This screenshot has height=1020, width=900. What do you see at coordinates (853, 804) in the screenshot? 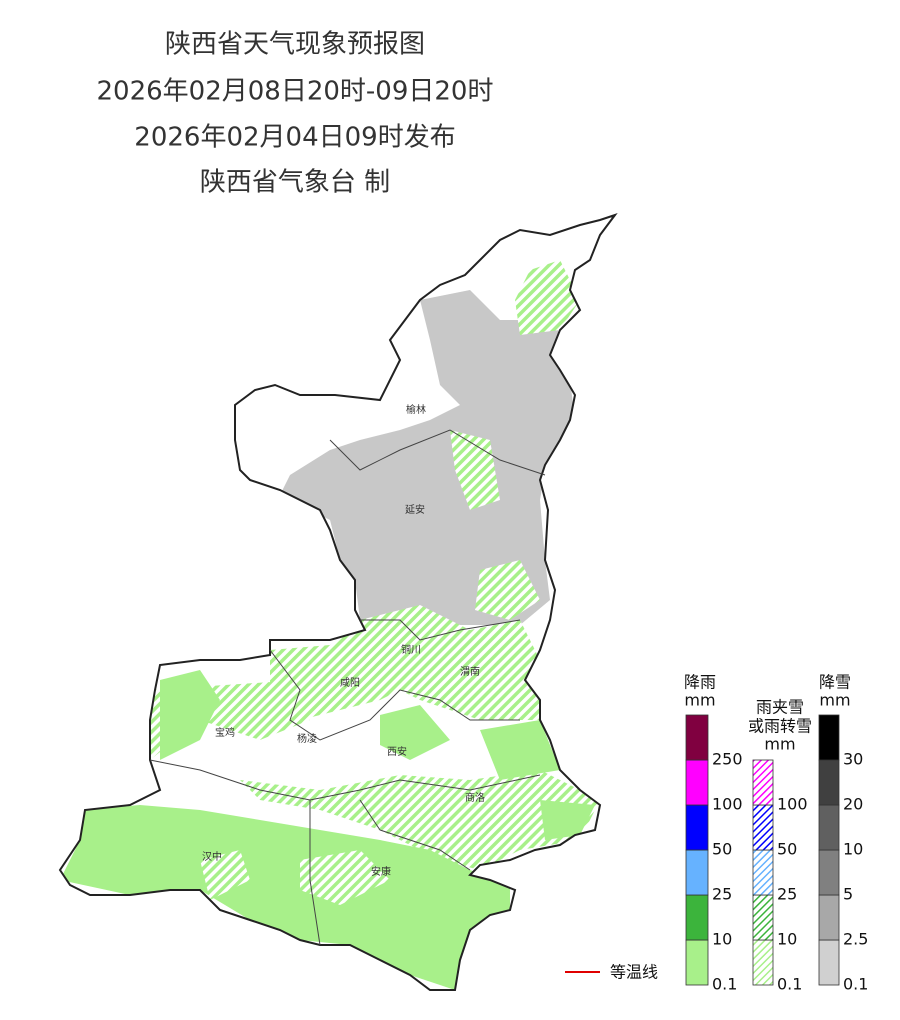
I see `legend-tick: 20` at bounding box center [853, 804].